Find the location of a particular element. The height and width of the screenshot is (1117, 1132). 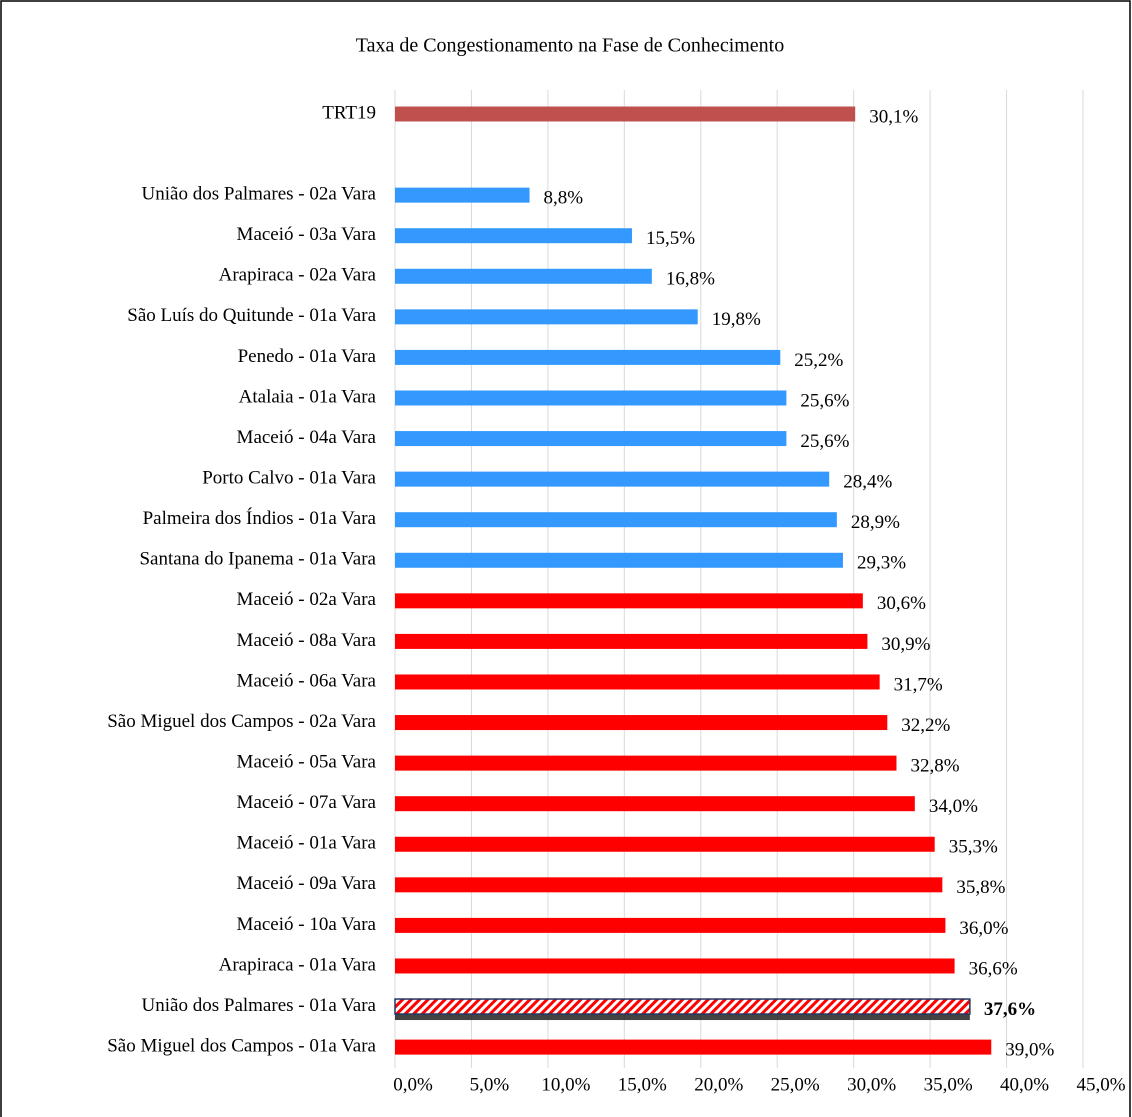

y-tick-label: Maceió - 05a Vara is located at coordinates (307, 761).